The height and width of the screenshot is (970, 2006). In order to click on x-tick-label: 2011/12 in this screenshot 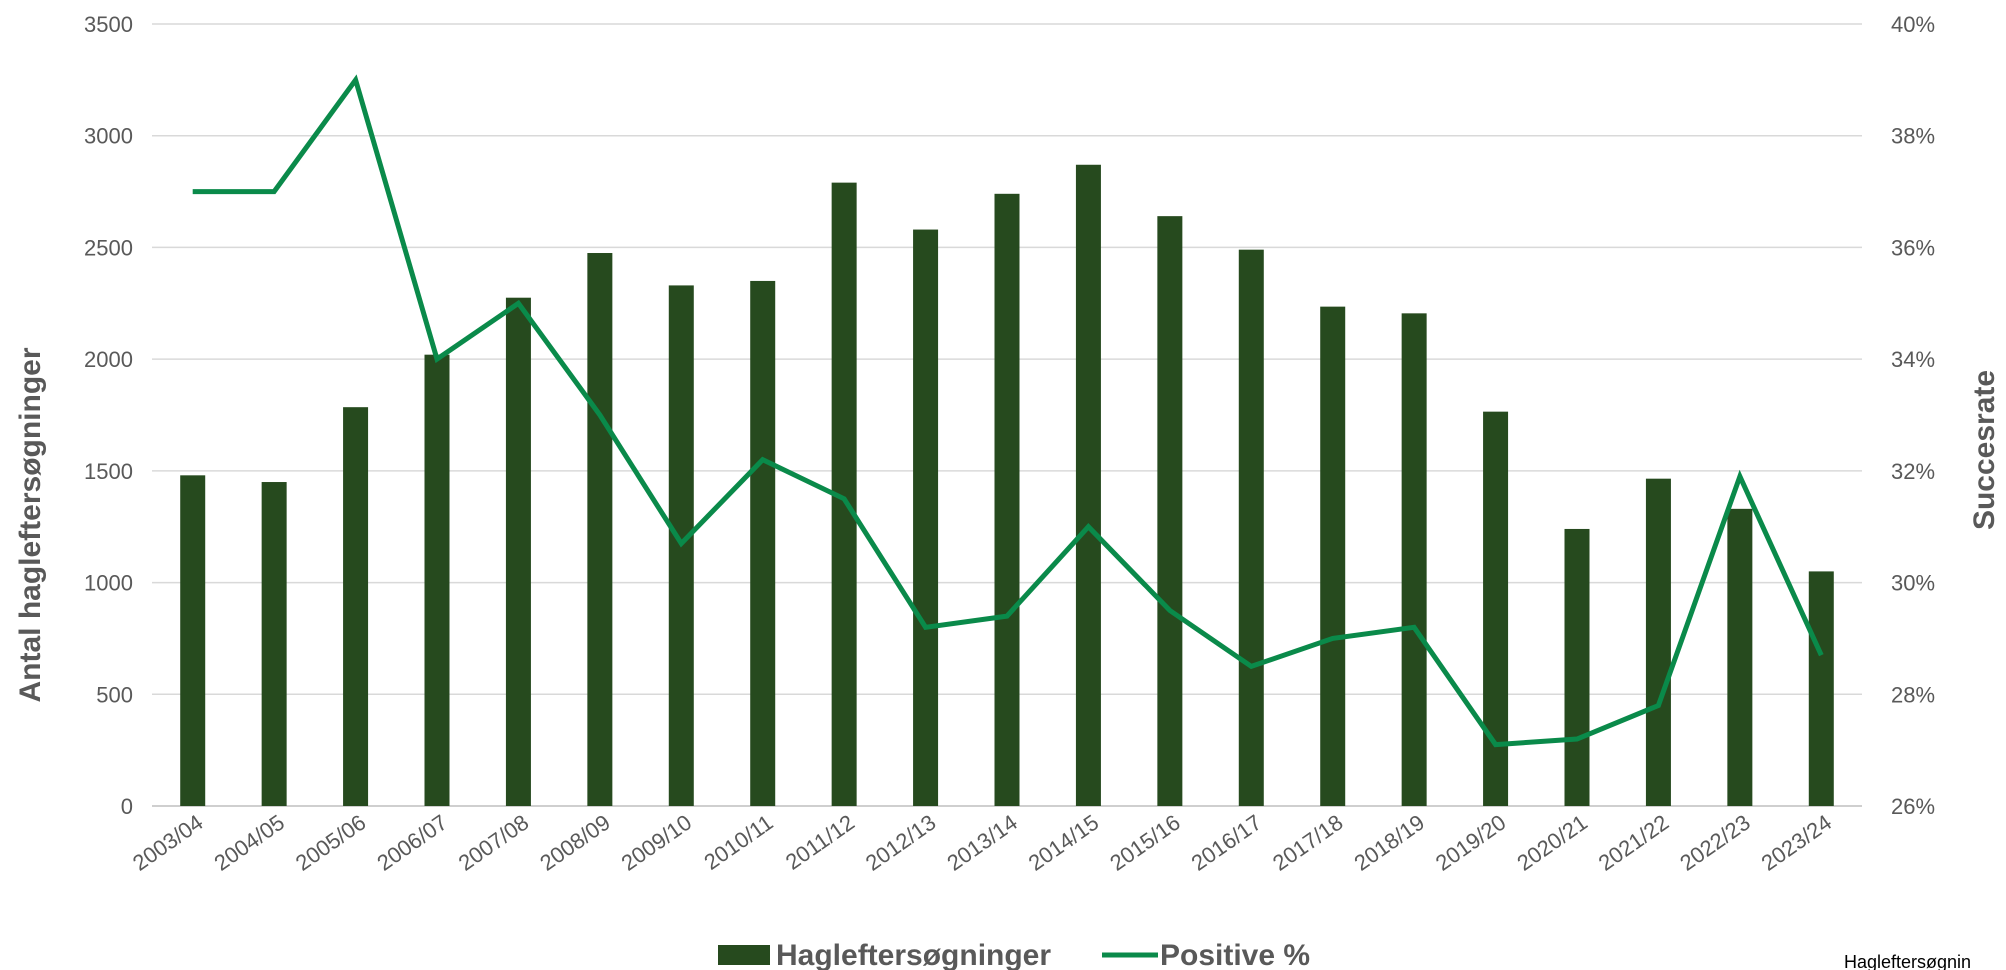, I will do `click(820, 842)`.